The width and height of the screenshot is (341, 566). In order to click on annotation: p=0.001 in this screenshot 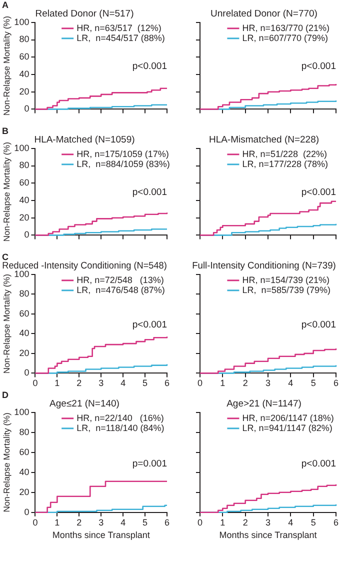, I will do `click(149, 464)`.